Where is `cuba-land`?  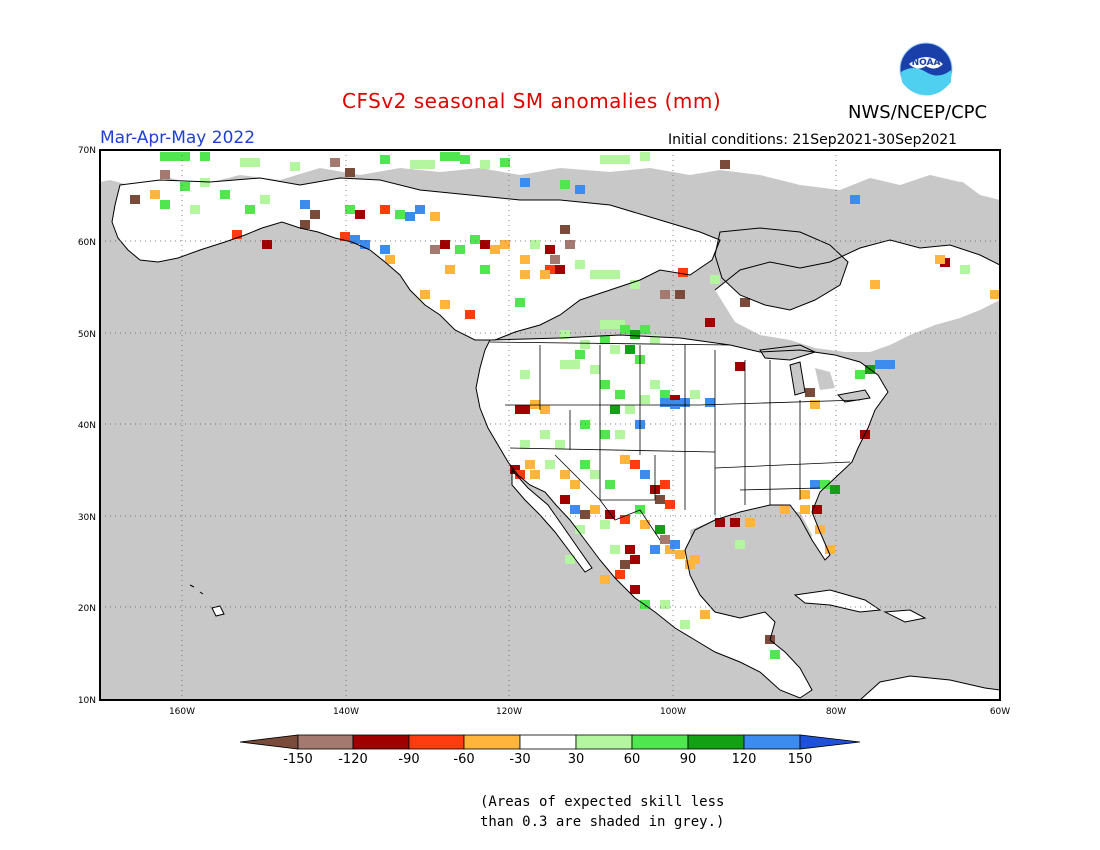
cuba-land is located at coordinates (837, 601).